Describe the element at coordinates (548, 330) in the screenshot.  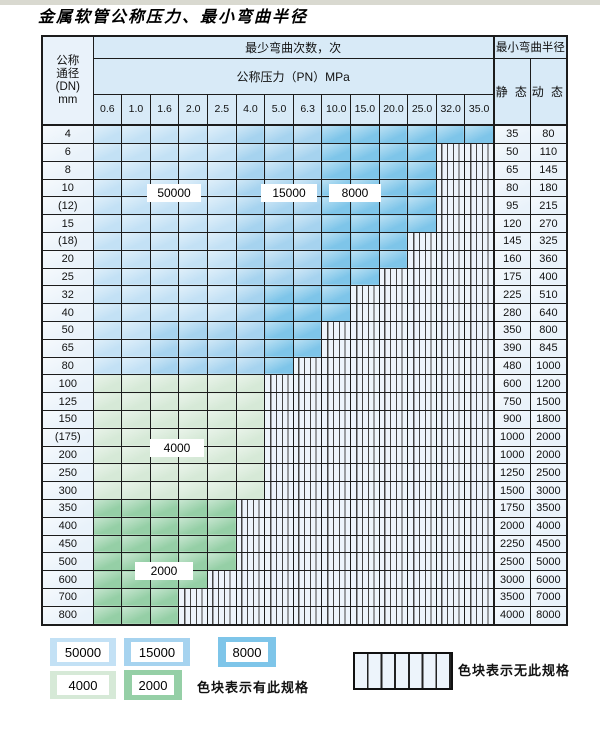
I see `dynamic-radius-cell: 800` at that location.